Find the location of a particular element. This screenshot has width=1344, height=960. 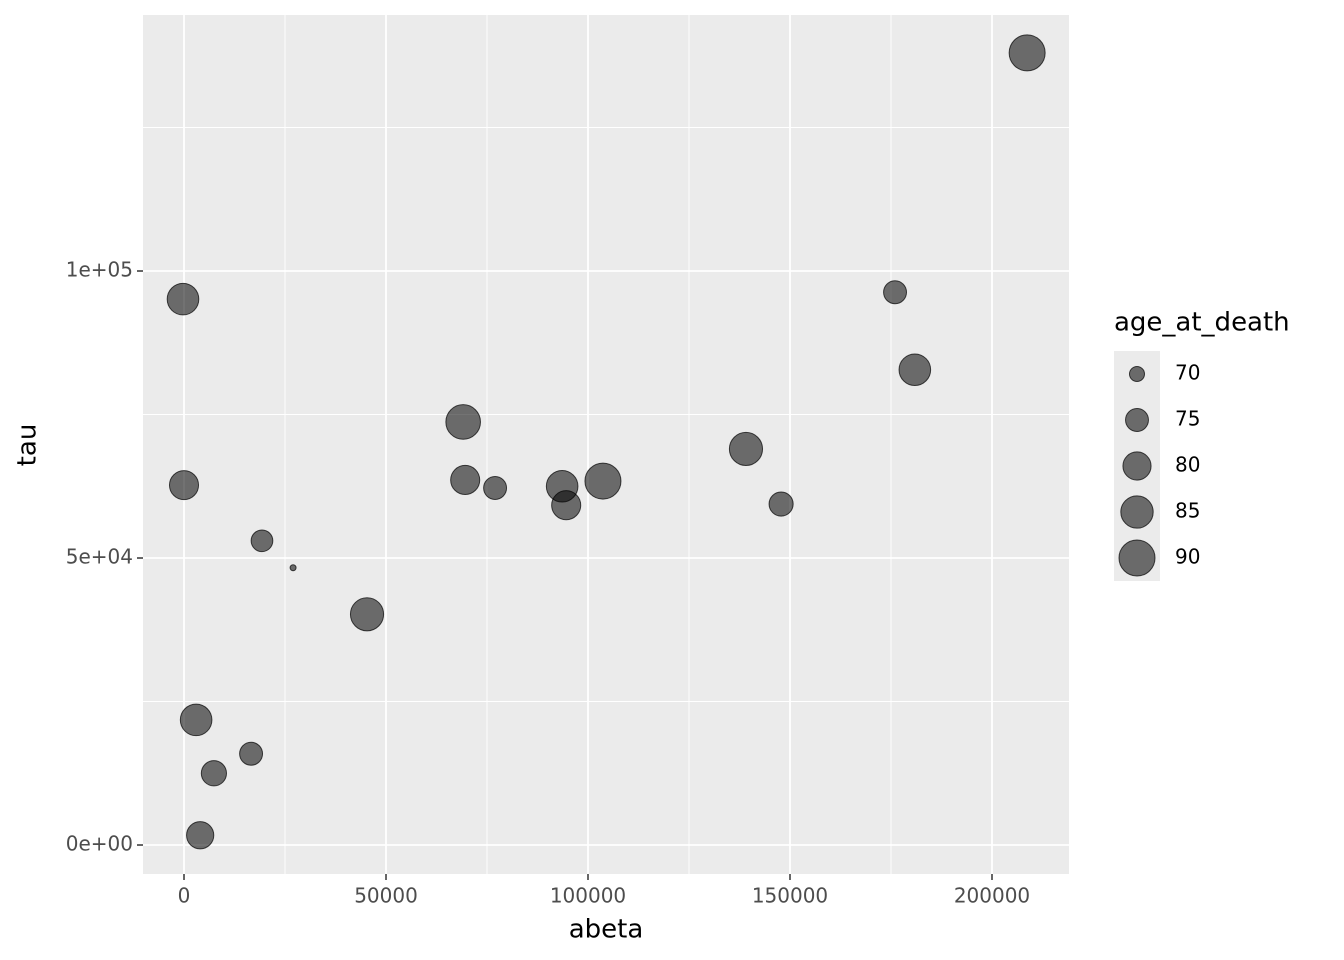

x-axis-title: abeta is located at coordinates (606, 930).